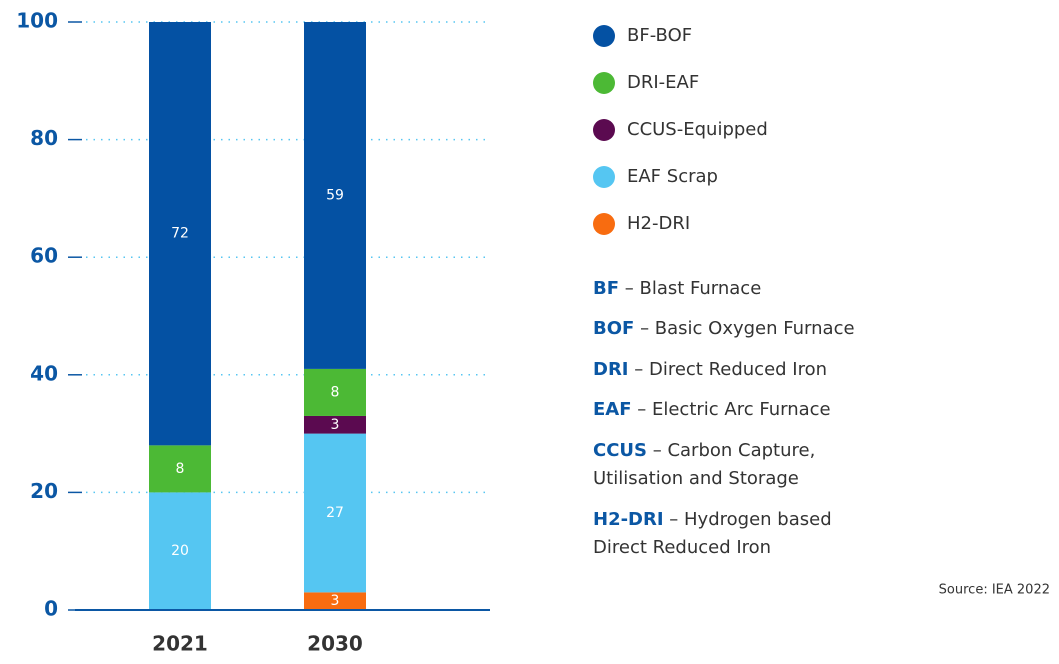 Image resolution: width=1059 pixels, height=664 pixels. I want to click on glossary-line: BF – Blast Furnace, so click(677, 288).